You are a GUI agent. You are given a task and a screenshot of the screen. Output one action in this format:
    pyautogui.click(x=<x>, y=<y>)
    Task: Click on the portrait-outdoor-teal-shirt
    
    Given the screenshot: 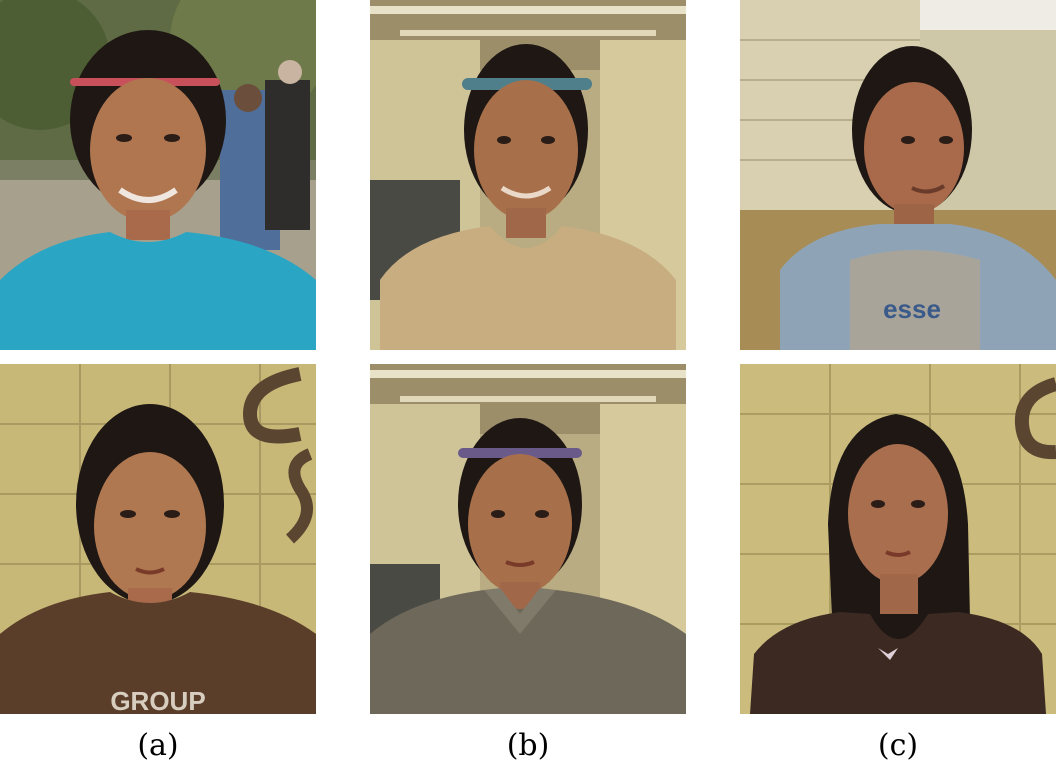 What is the action you would take?
    pyautogui.click(x=158, y=175)
    